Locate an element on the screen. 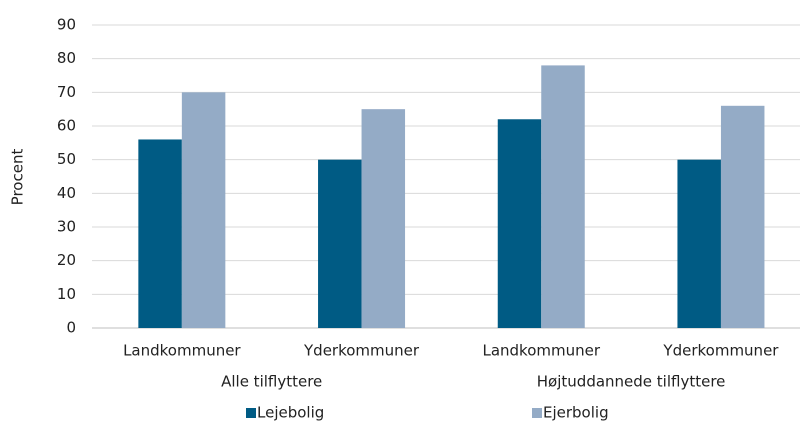 The height and width of the screenshot is (426, 805). y-tick-label: 90 is located at coordinates (66, 25).